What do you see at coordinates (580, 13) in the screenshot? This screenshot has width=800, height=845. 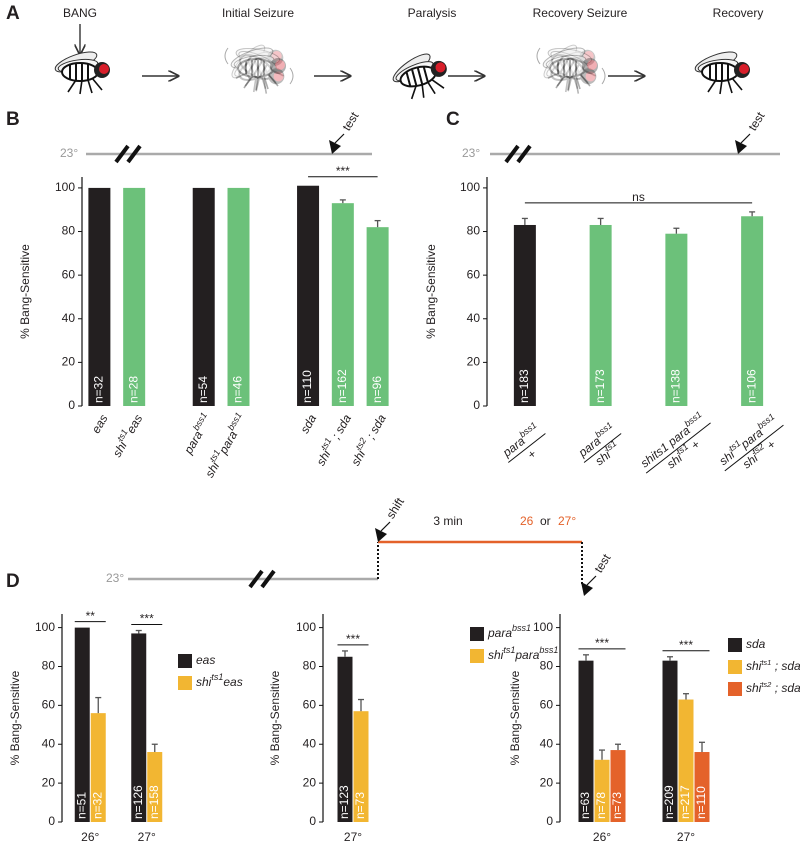 I see `step-label: Recovery Seizure` at bounding box center [580, 13].